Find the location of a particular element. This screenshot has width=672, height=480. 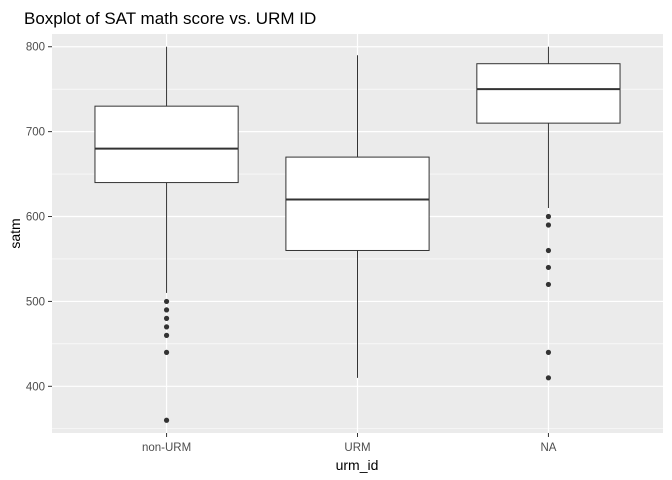

y-axis-title: satm is located at coordinates (15, 233).